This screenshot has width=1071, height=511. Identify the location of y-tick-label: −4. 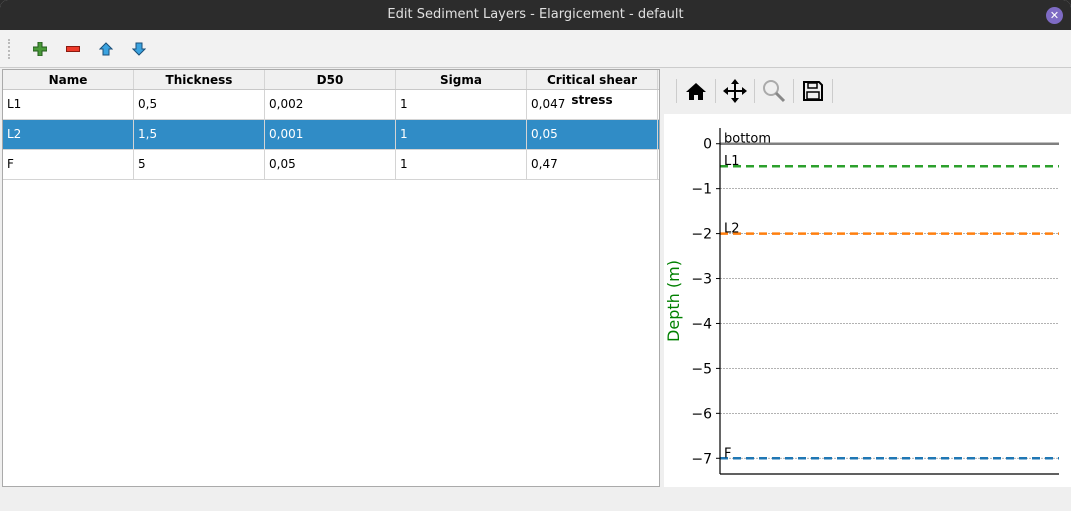
(701, 324).